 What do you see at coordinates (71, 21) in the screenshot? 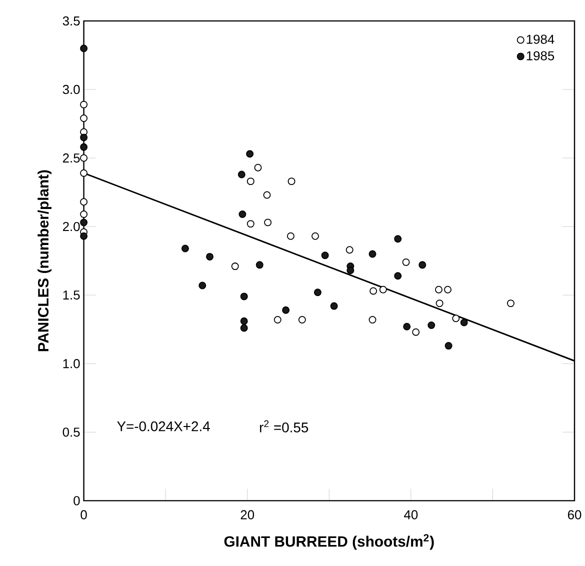
I see `y-tick-label: 3.5` at bounding box center [71, 21].